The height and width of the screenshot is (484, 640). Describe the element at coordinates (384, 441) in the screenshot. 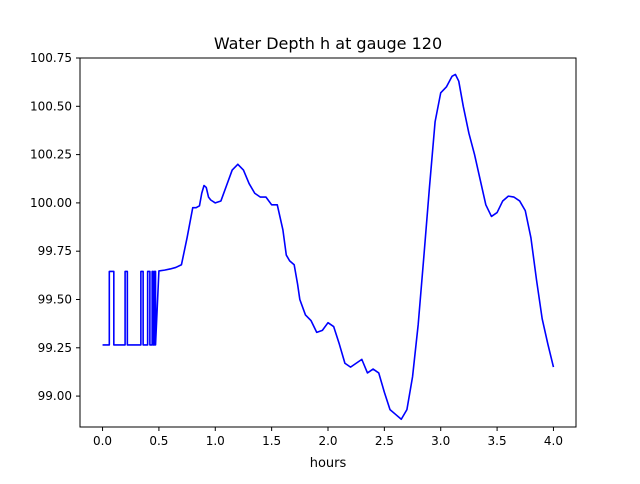

I see `x-tick-label-5: 2.5` at that location.